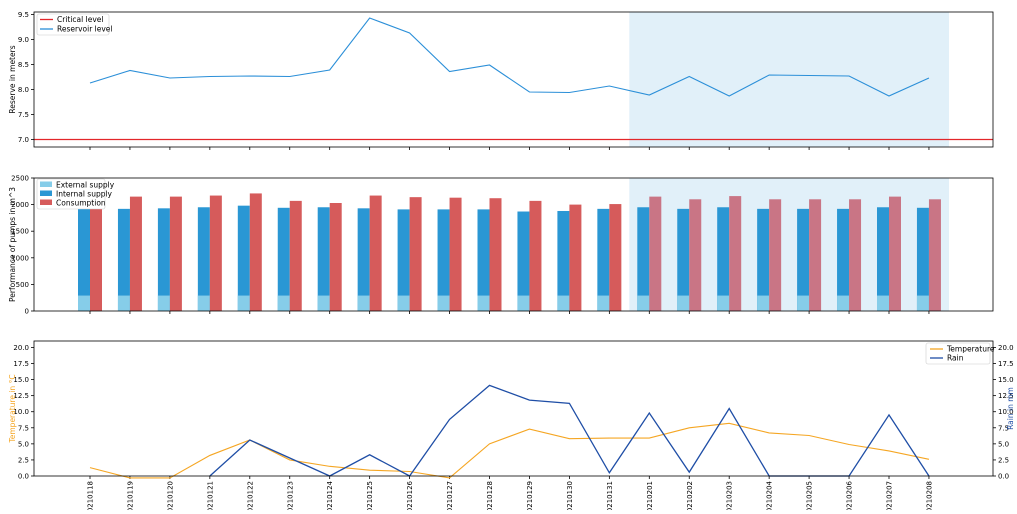  What do you see at coordinates (21, 348) in the screenshot?
I see `temperature-ytick-label: 20.0` at bounding box center [21, 348].